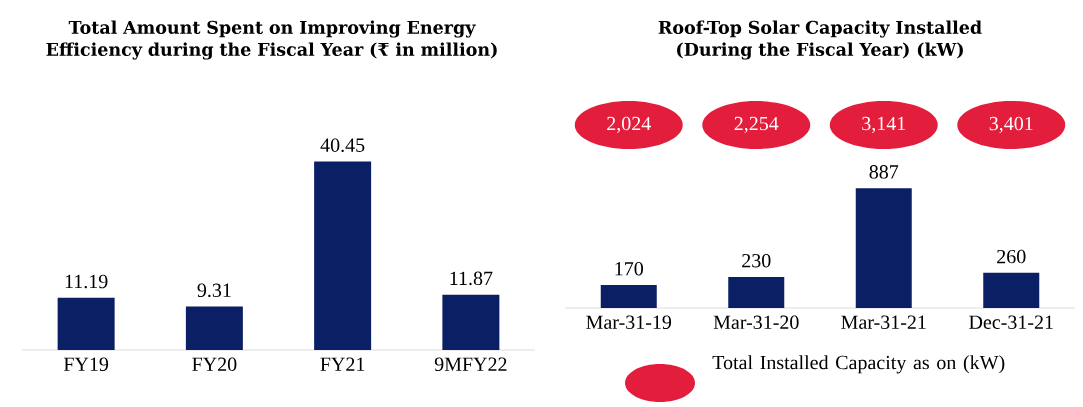  What do you see at coordinates (629, 322) in the screenshot?
I see `x-tick-label: Mar-31-19` at bounding box center [629, 322].